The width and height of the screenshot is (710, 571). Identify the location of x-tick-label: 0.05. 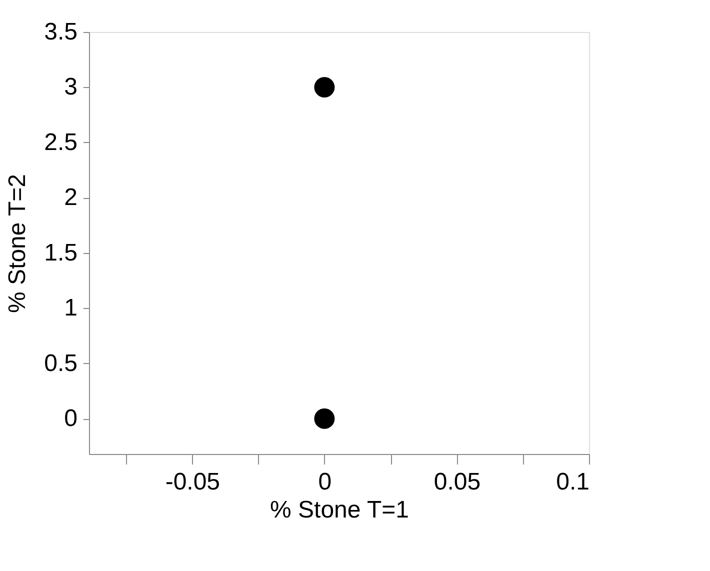
(457, 482).